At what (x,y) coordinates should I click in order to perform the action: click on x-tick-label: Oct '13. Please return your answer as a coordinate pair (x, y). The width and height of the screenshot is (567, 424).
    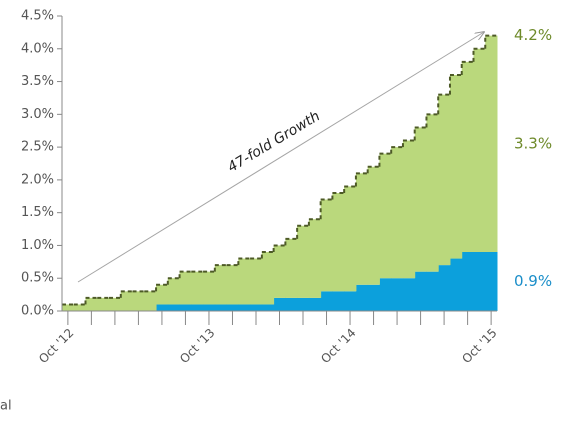
    Looking at the image, I should click on (197, 346).